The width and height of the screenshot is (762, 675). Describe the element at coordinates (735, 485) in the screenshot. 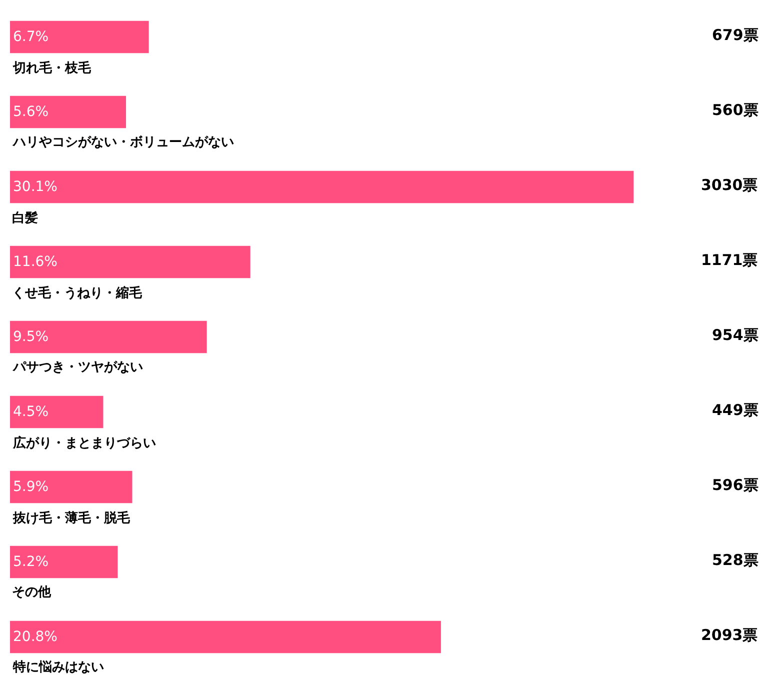

I see `annotation: 596票` at that location.